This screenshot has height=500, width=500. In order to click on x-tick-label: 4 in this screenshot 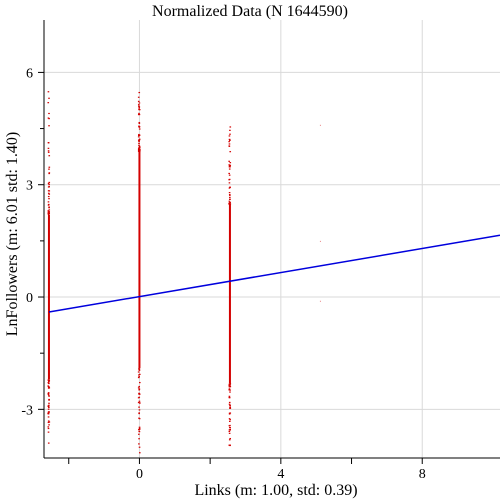, I will do `click(280, 474)`.